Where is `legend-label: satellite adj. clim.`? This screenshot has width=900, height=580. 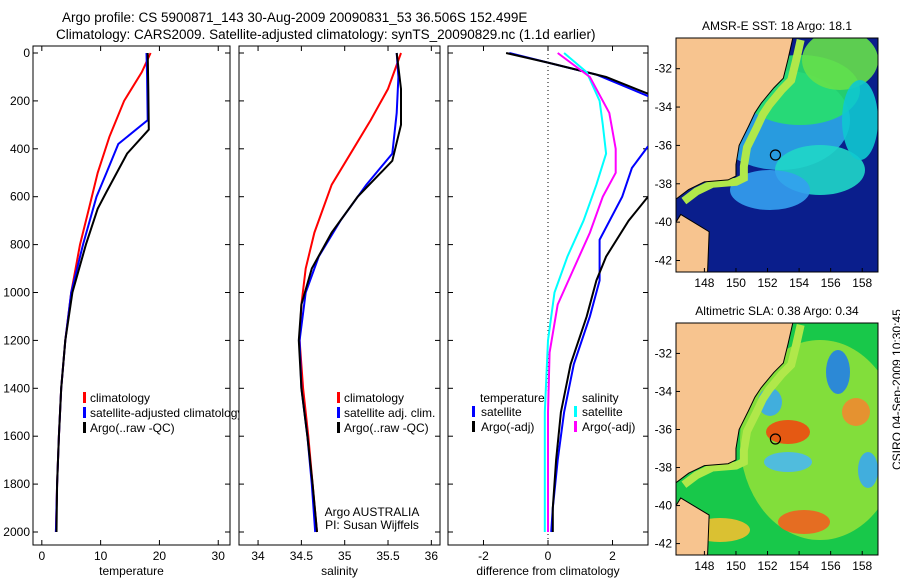 legend-label: satellite adj. clim. is located at coordinates (389, 413).